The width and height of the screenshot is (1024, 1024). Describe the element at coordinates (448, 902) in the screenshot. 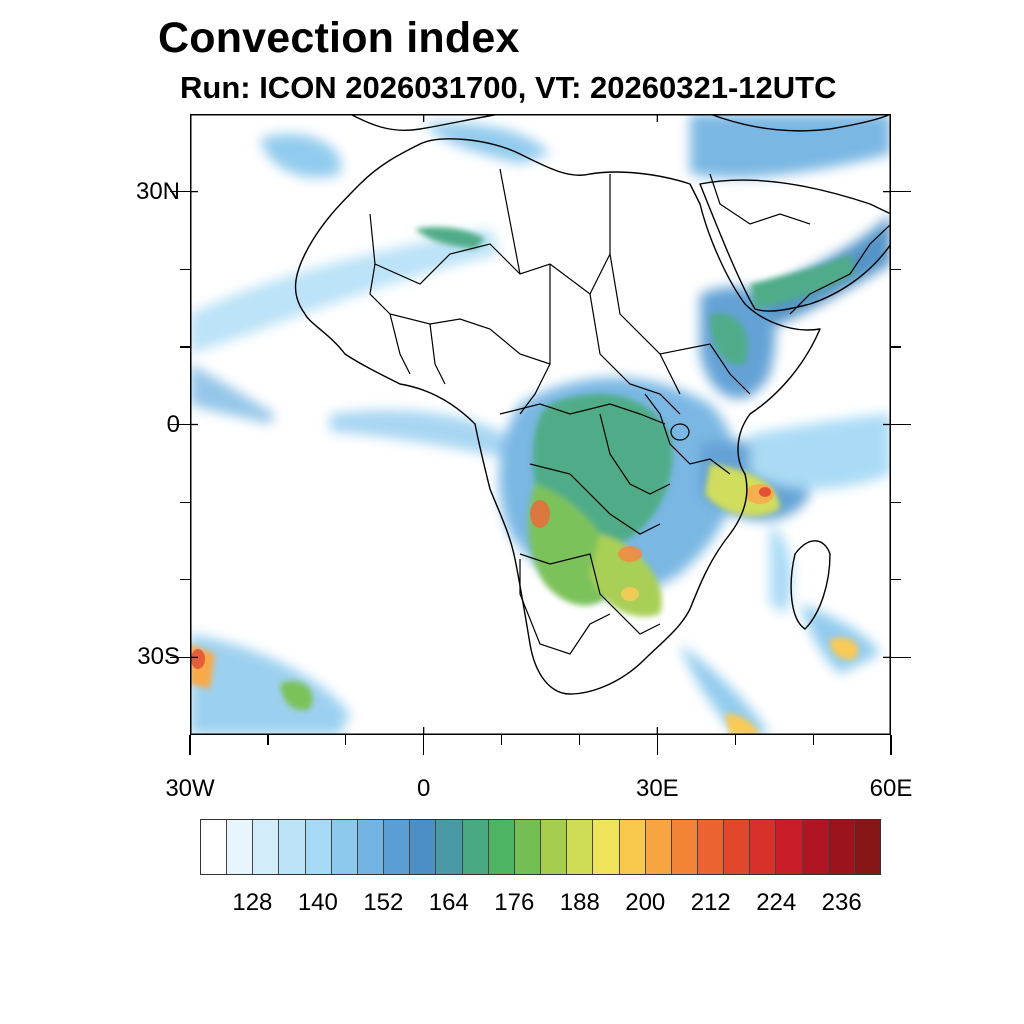

I see `colorbar-label-3: 164` at that location.